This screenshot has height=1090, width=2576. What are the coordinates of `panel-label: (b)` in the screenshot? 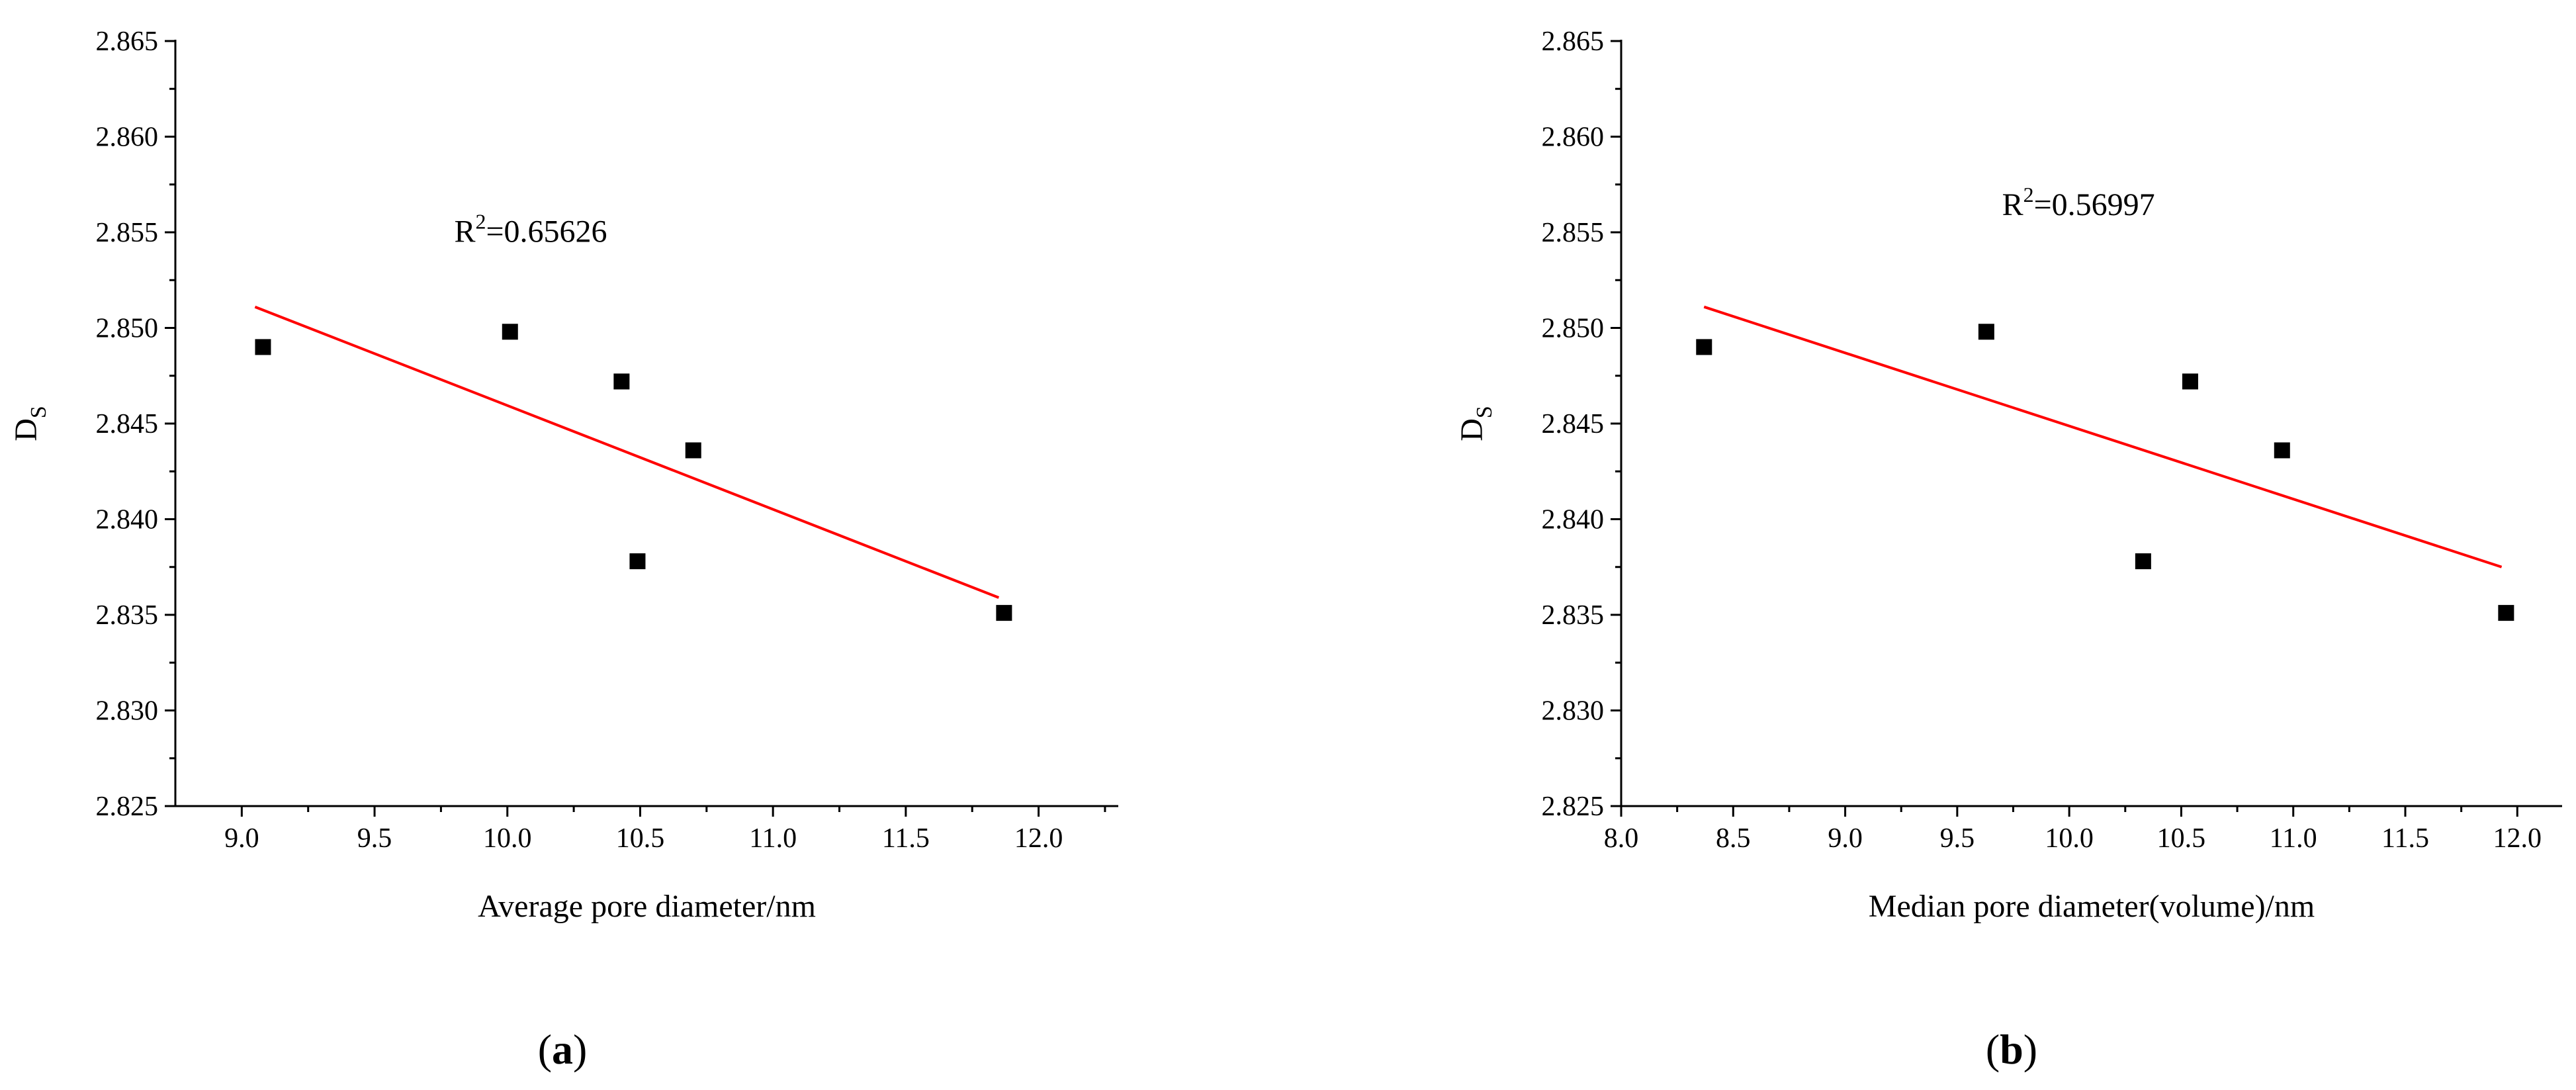 It's located at (2011, 1049).